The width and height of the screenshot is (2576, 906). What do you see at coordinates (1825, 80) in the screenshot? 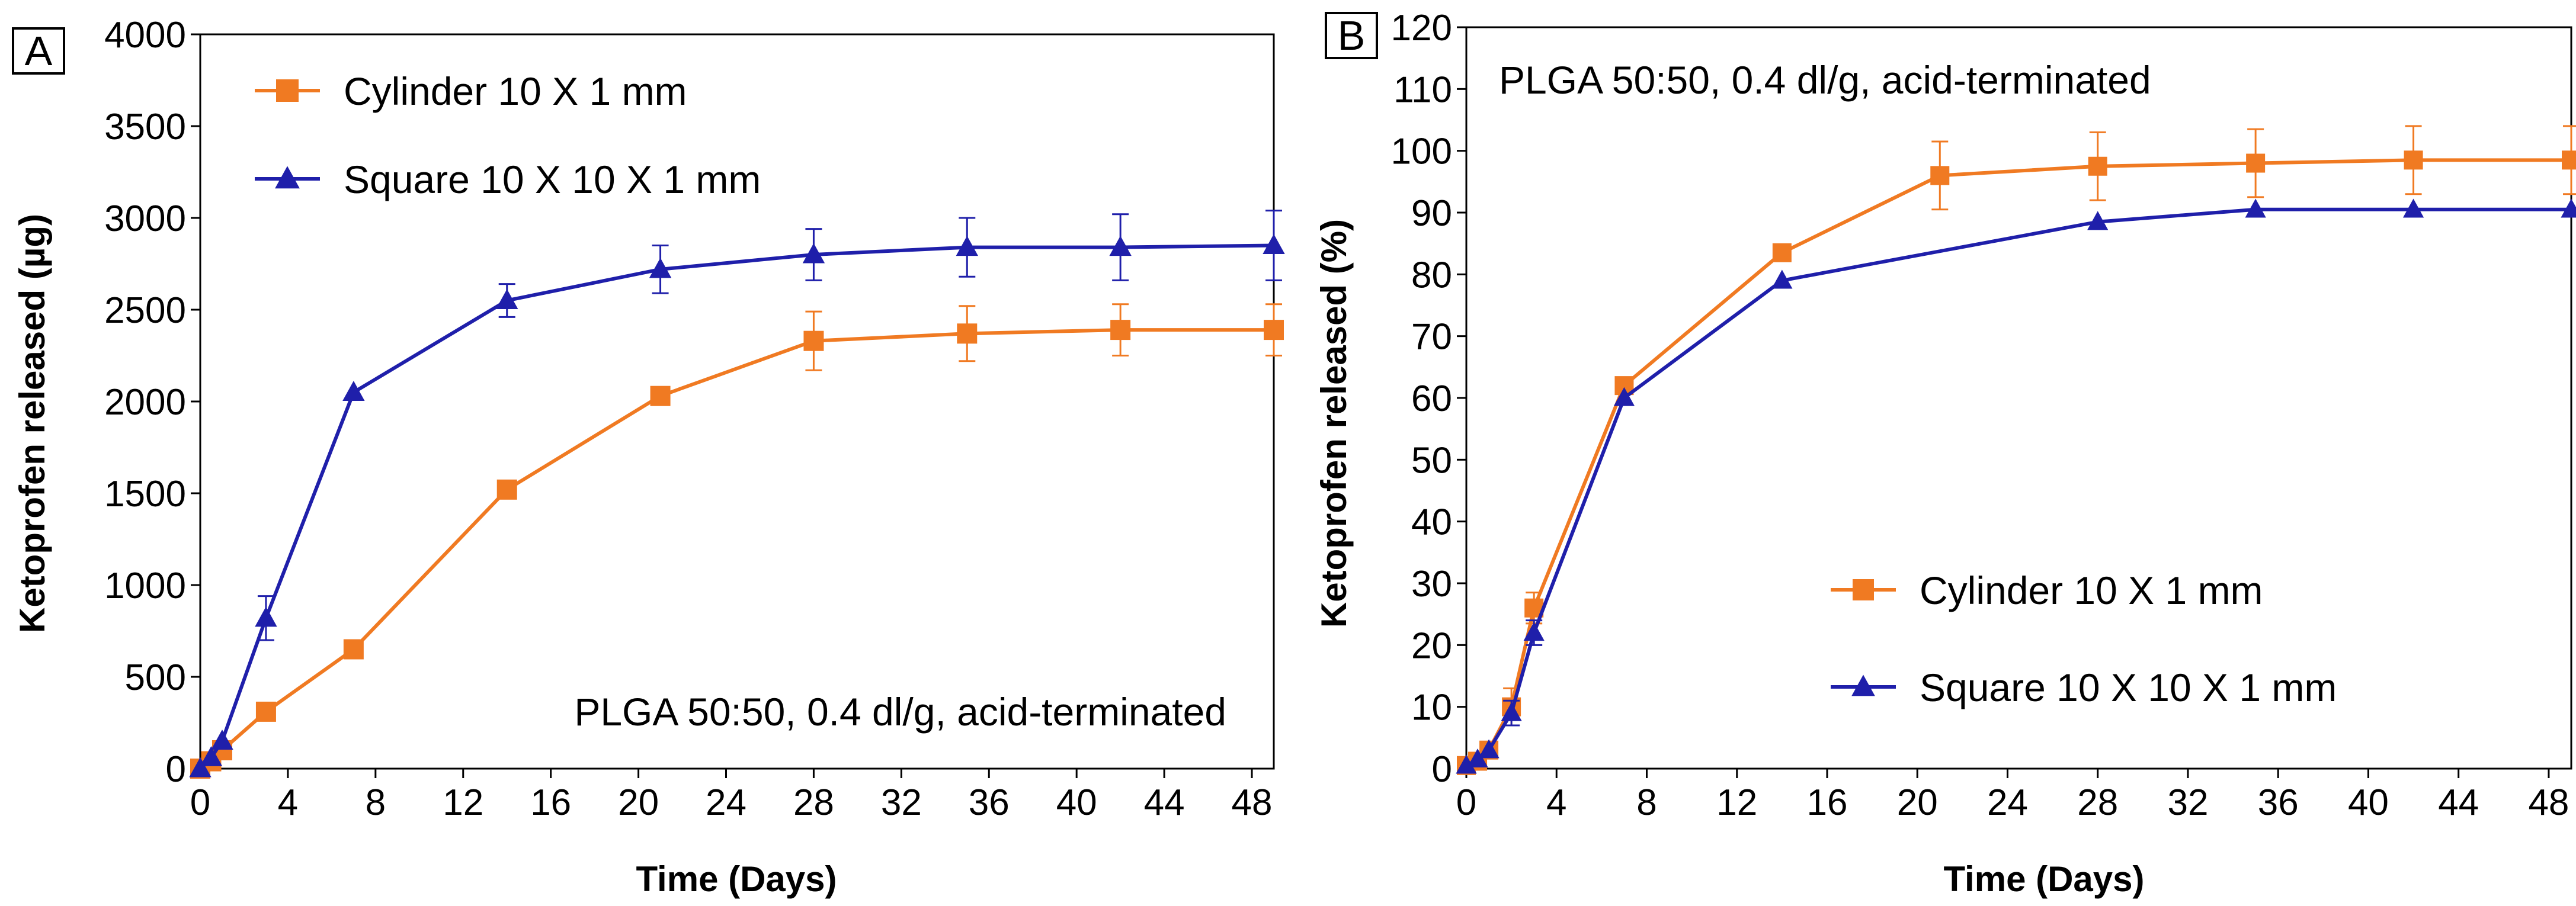
I see `panel-b-annotation: PLGA 50:50, 0.4 dl/g, acid-terminated` at bounding box center [1825, 80].